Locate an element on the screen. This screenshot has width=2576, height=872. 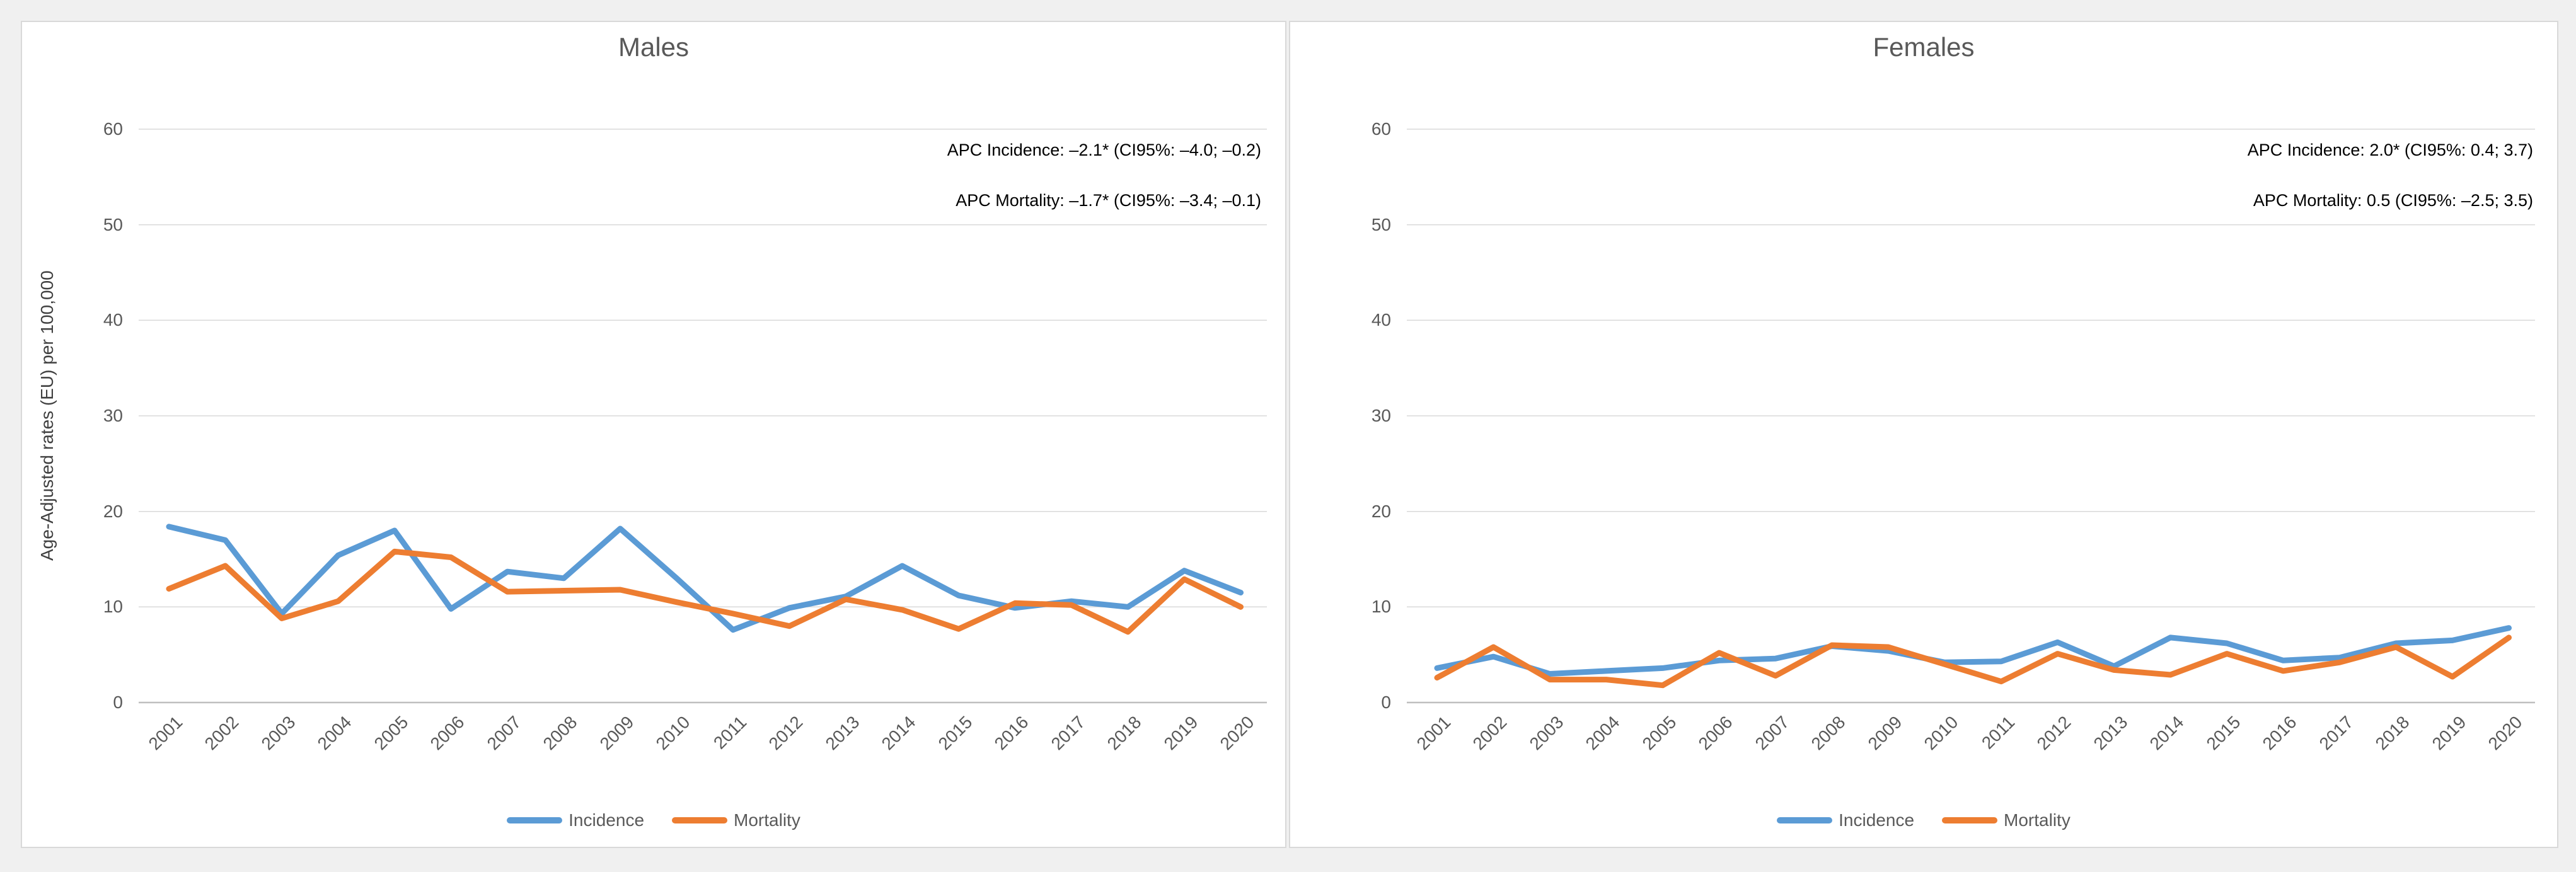
apc-incidence-annotation: APC Incidence: –2.1* (CI95%: –4.0; –0.2) is located at coordinates (1104, 150).